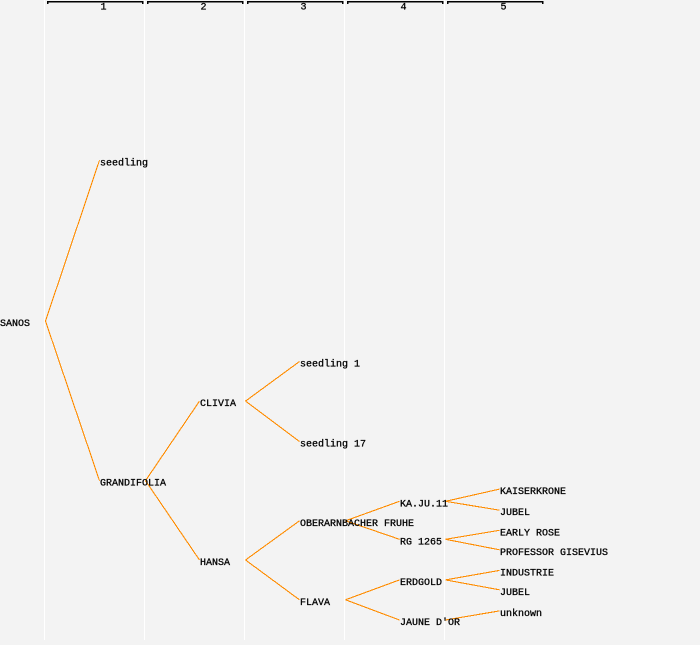 The height and width of the screenshot is (645, 700). Describe the element at coordinates (357, 524) in the screenshot. I see `svg-text: OBERARNBACHER FRUHE` at that location.